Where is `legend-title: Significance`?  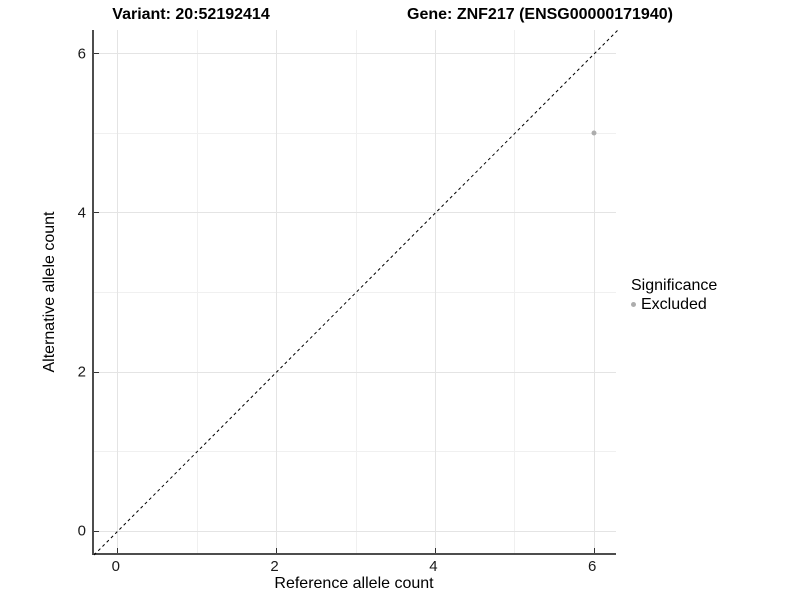
legend-title: Significance is located at coordinates (674, 285).